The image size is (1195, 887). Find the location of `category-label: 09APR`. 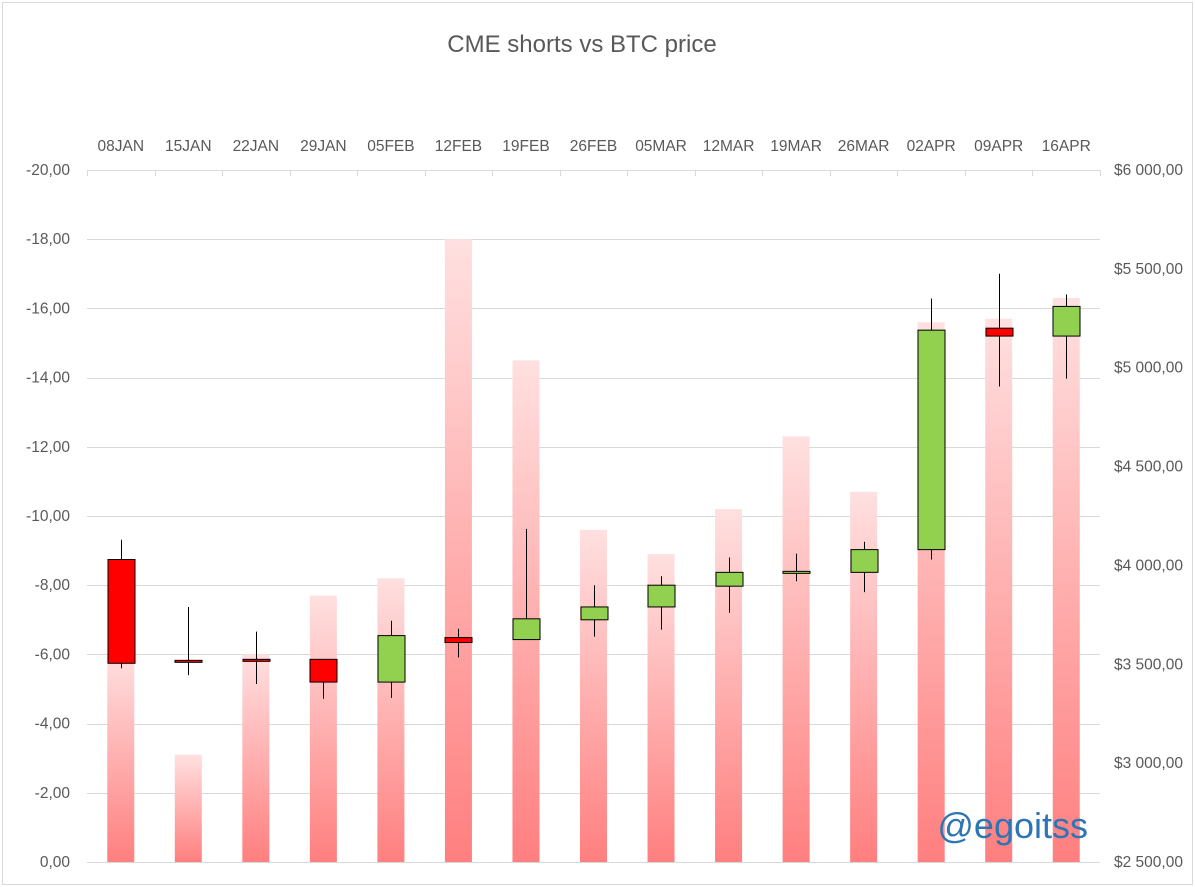

category-label: 09APR is located at coordinates (998, 146).